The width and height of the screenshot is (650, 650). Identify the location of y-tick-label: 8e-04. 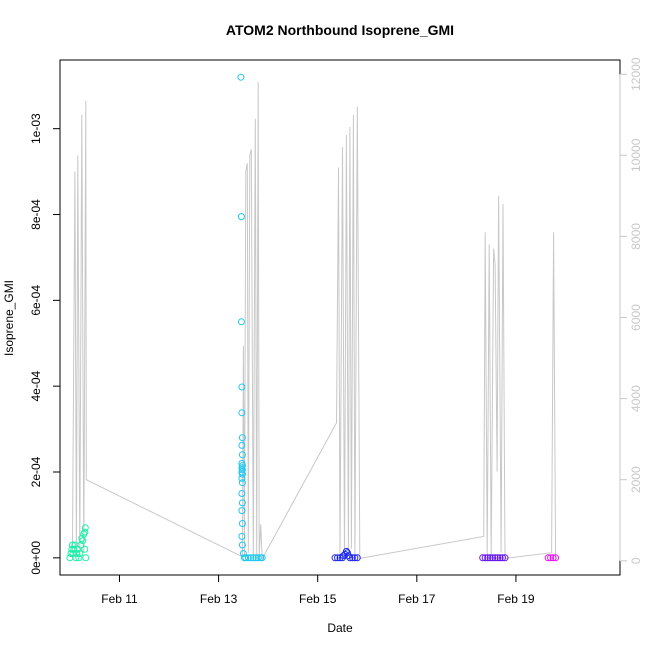
(36, 214).